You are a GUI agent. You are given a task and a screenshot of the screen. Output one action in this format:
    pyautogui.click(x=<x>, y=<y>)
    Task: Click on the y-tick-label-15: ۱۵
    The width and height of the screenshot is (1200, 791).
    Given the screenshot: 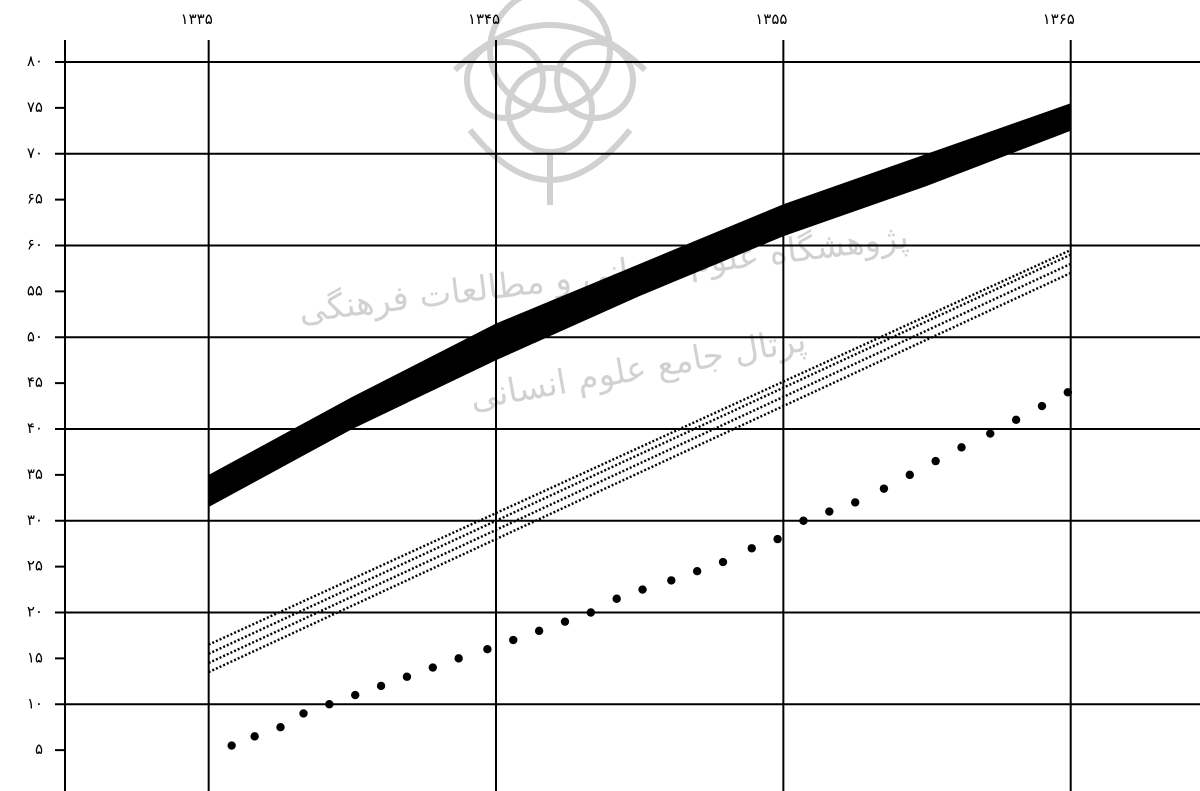 What is the action you would take?
    pyautogui.click(x=35, y=657)
    